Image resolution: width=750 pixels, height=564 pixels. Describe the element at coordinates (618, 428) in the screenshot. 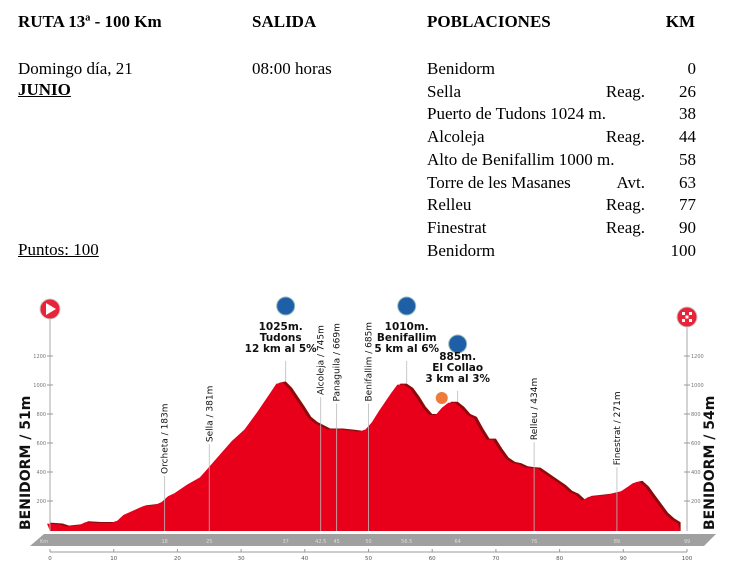

I see `town-label: Finestrat / 271m` at that location.